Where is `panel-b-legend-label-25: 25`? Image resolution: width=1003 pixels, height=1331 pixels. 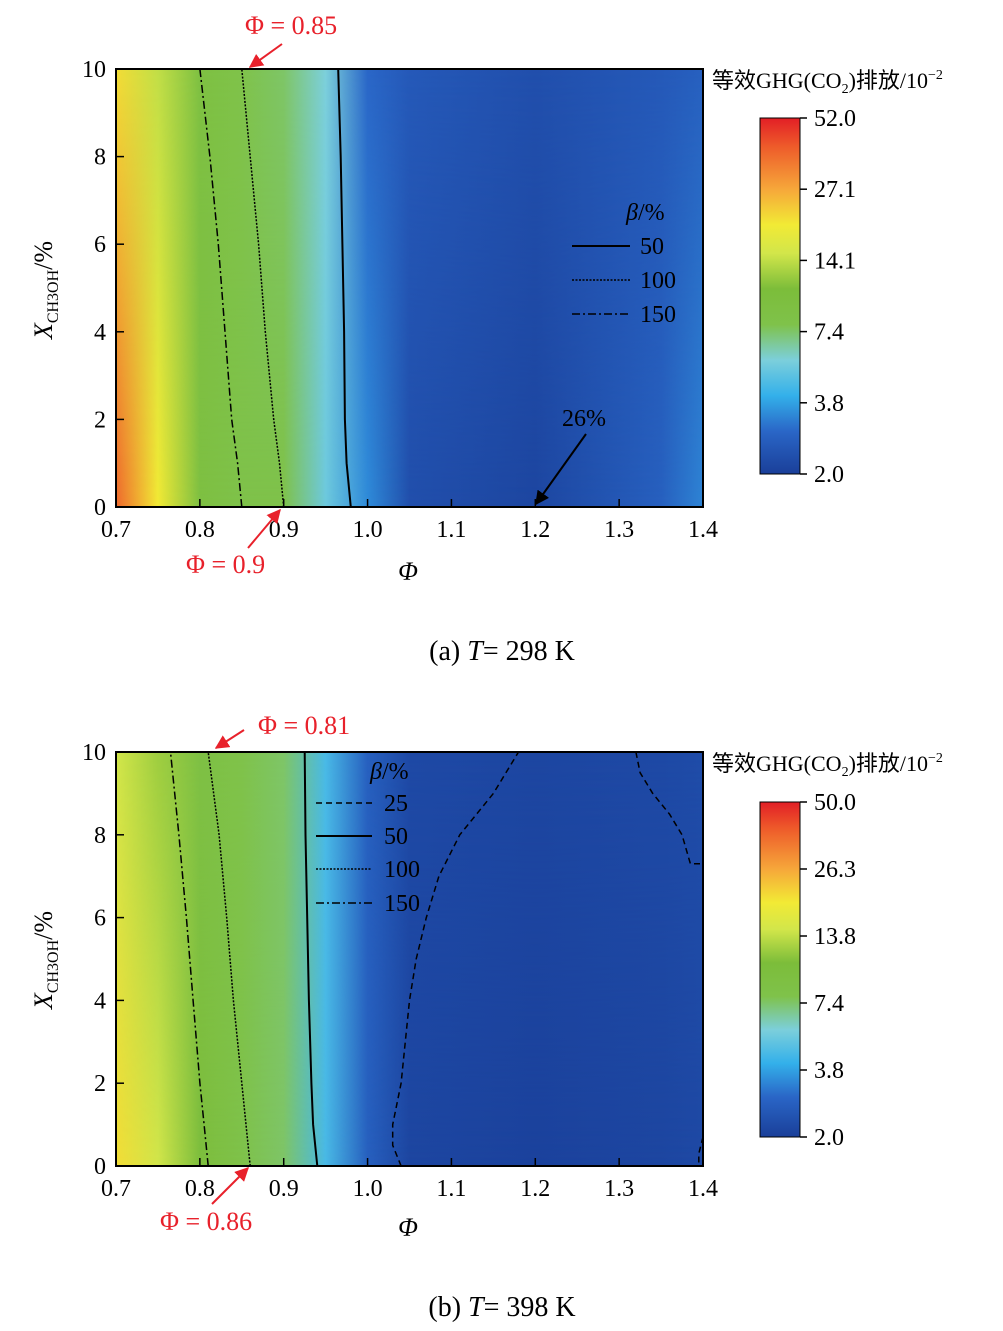
panel-b-legend-label-25: 25 is located at coordinates (396, 804).